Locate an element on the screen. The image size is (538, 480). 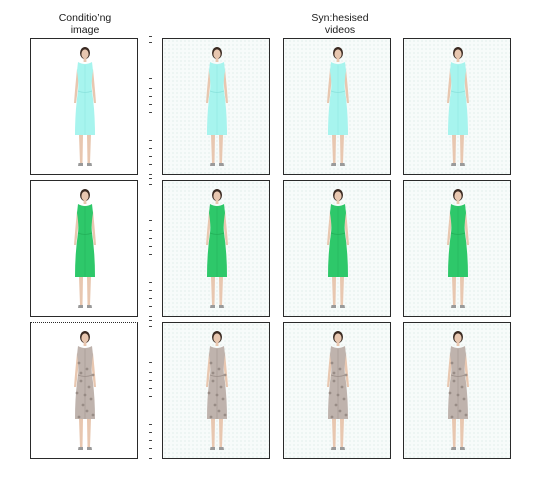
conditioning-image-heading: Conditio’ng image is located at coordinates (85, 24).